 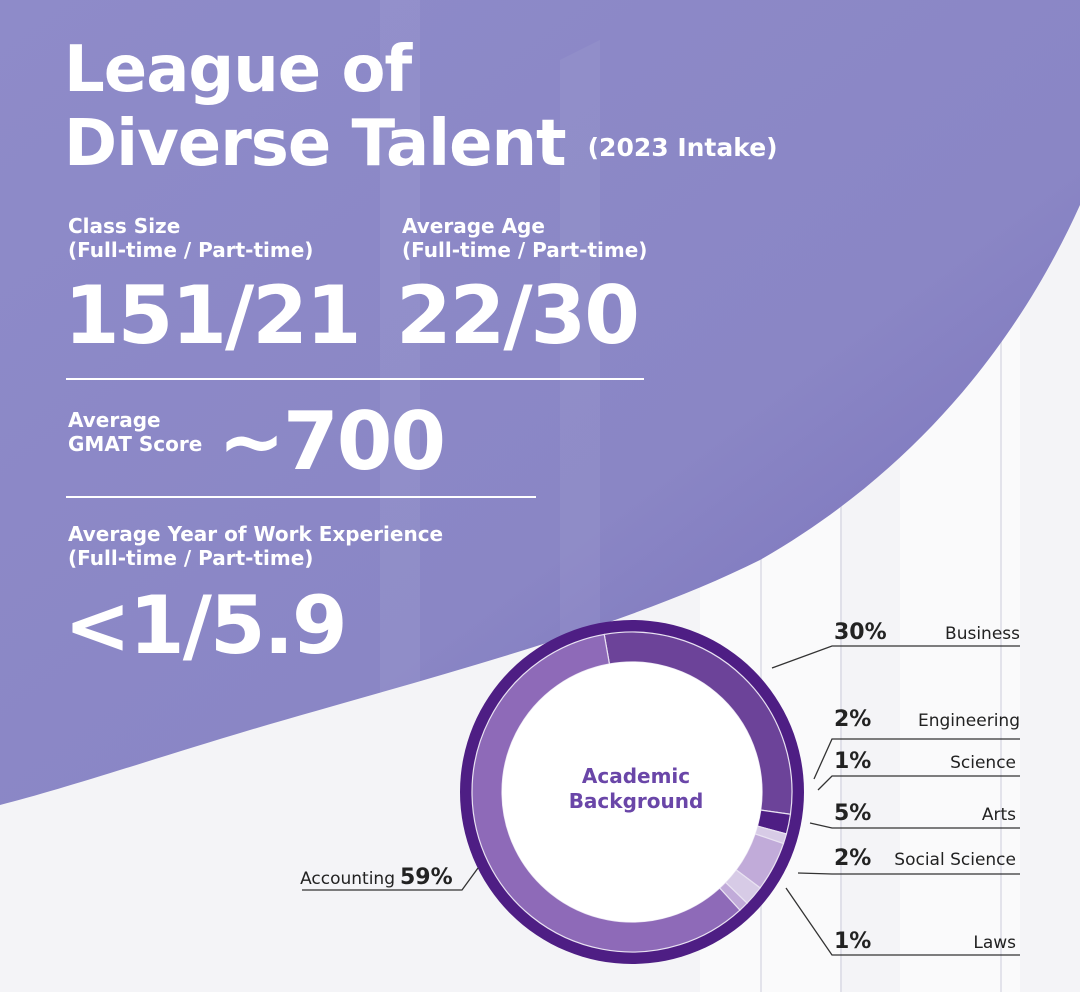 What do you see at coordinates (347, 879) in the screenshot?
I see `legend-label-accounting: Accounting` at bounding box center [347, 879].